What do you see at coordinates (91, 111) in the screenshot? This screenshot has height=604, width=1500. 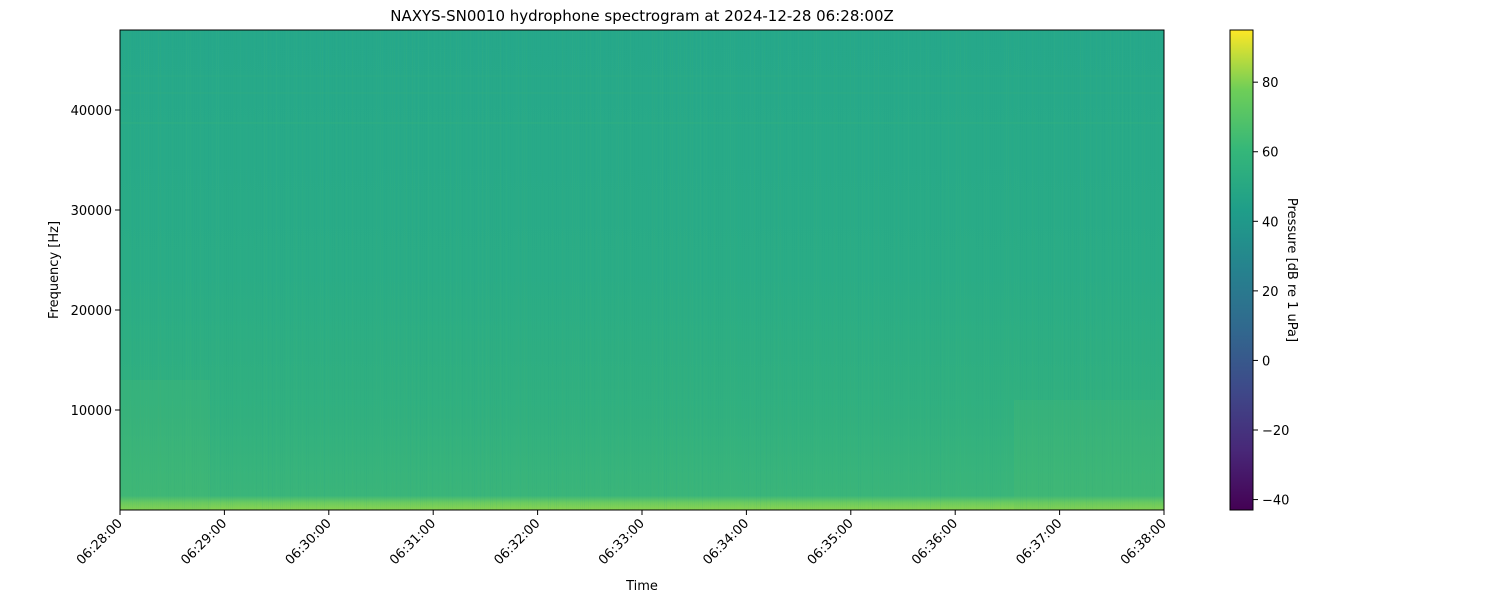 I see `y-tick-label: 40000` at bounding box center [91, 111].